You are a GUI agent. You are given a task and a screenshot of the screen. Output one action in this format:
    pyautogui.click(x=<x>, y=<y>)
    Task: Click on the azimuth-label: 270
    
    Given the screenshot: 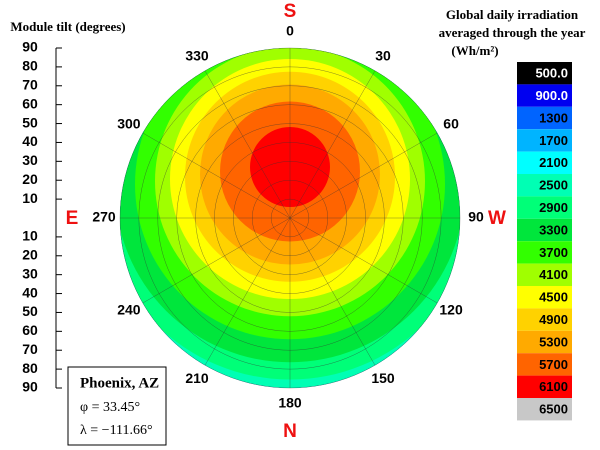 What is the action you would take?
    pyautogui.click(x=104, y=217)
    